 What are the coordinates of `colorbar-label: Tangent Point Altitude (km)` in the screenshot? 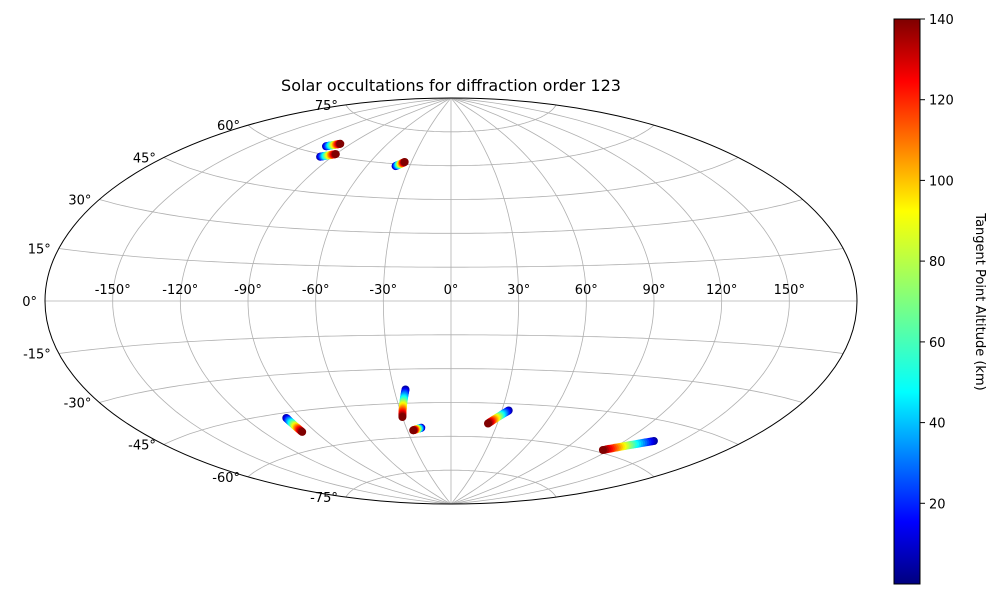 It's located at (979, 301).